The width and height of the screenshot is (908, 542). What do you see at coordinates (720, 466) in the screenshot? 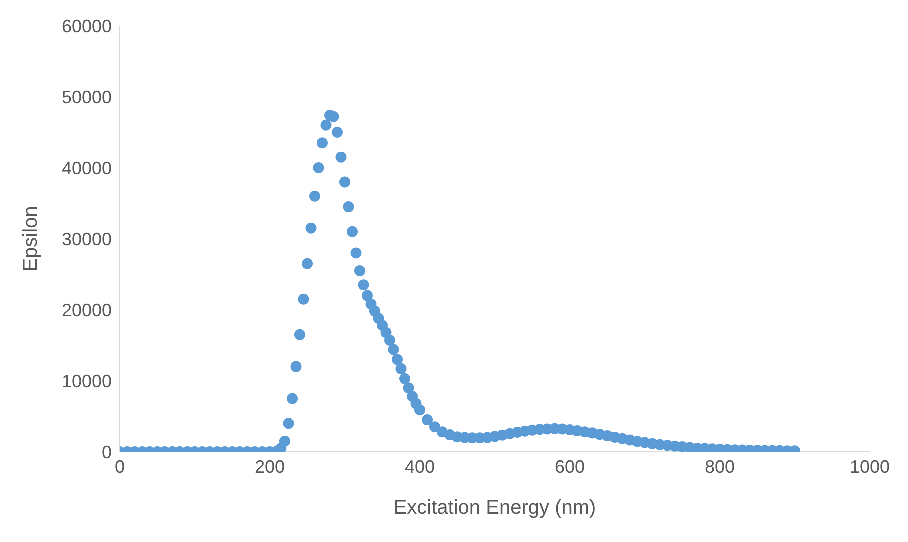
I see `x-tick-label: 800` at bounding box center [720, 466].